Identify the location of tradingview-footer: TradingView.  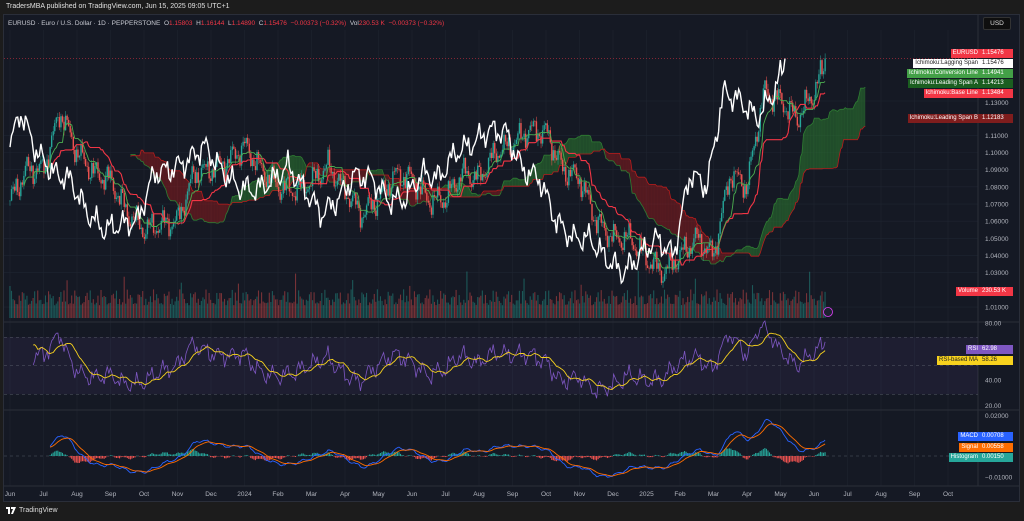
(32, 510).